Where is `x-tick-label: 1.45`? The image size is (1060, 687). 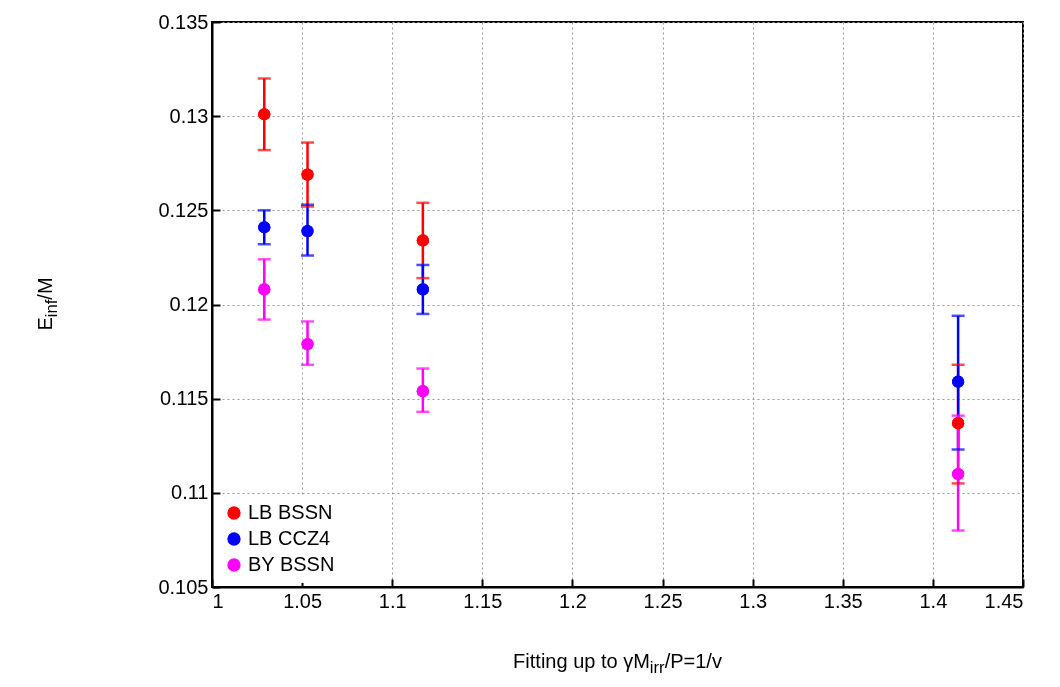 x-tick-label: 1.45 is located at coordinates (1004, 600).